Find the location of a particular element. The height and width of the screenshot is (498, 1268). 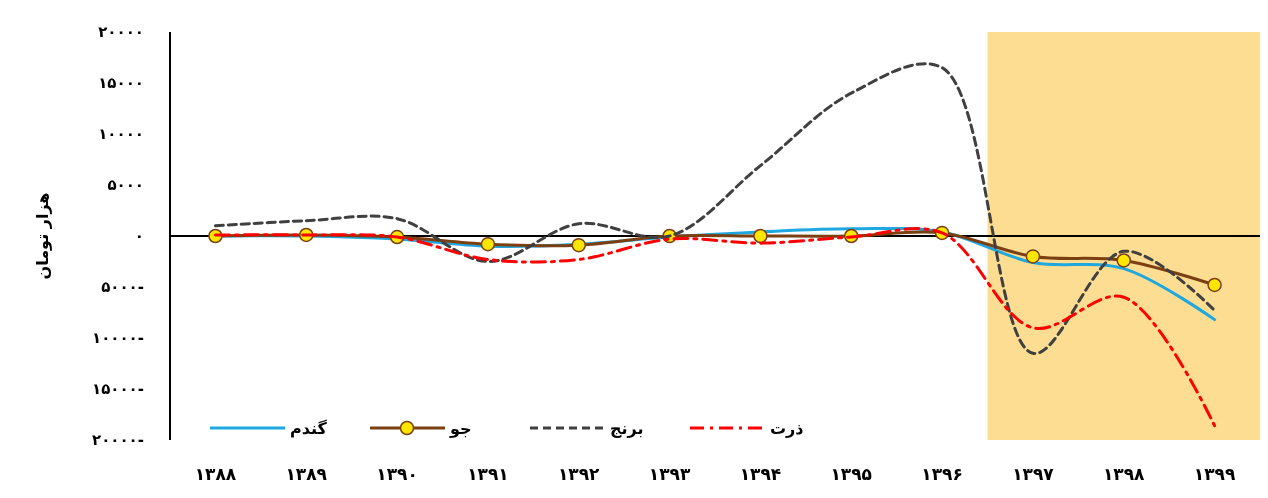

x-tick-label: ۱۳۹۱ is located at coordinates (488, 474).